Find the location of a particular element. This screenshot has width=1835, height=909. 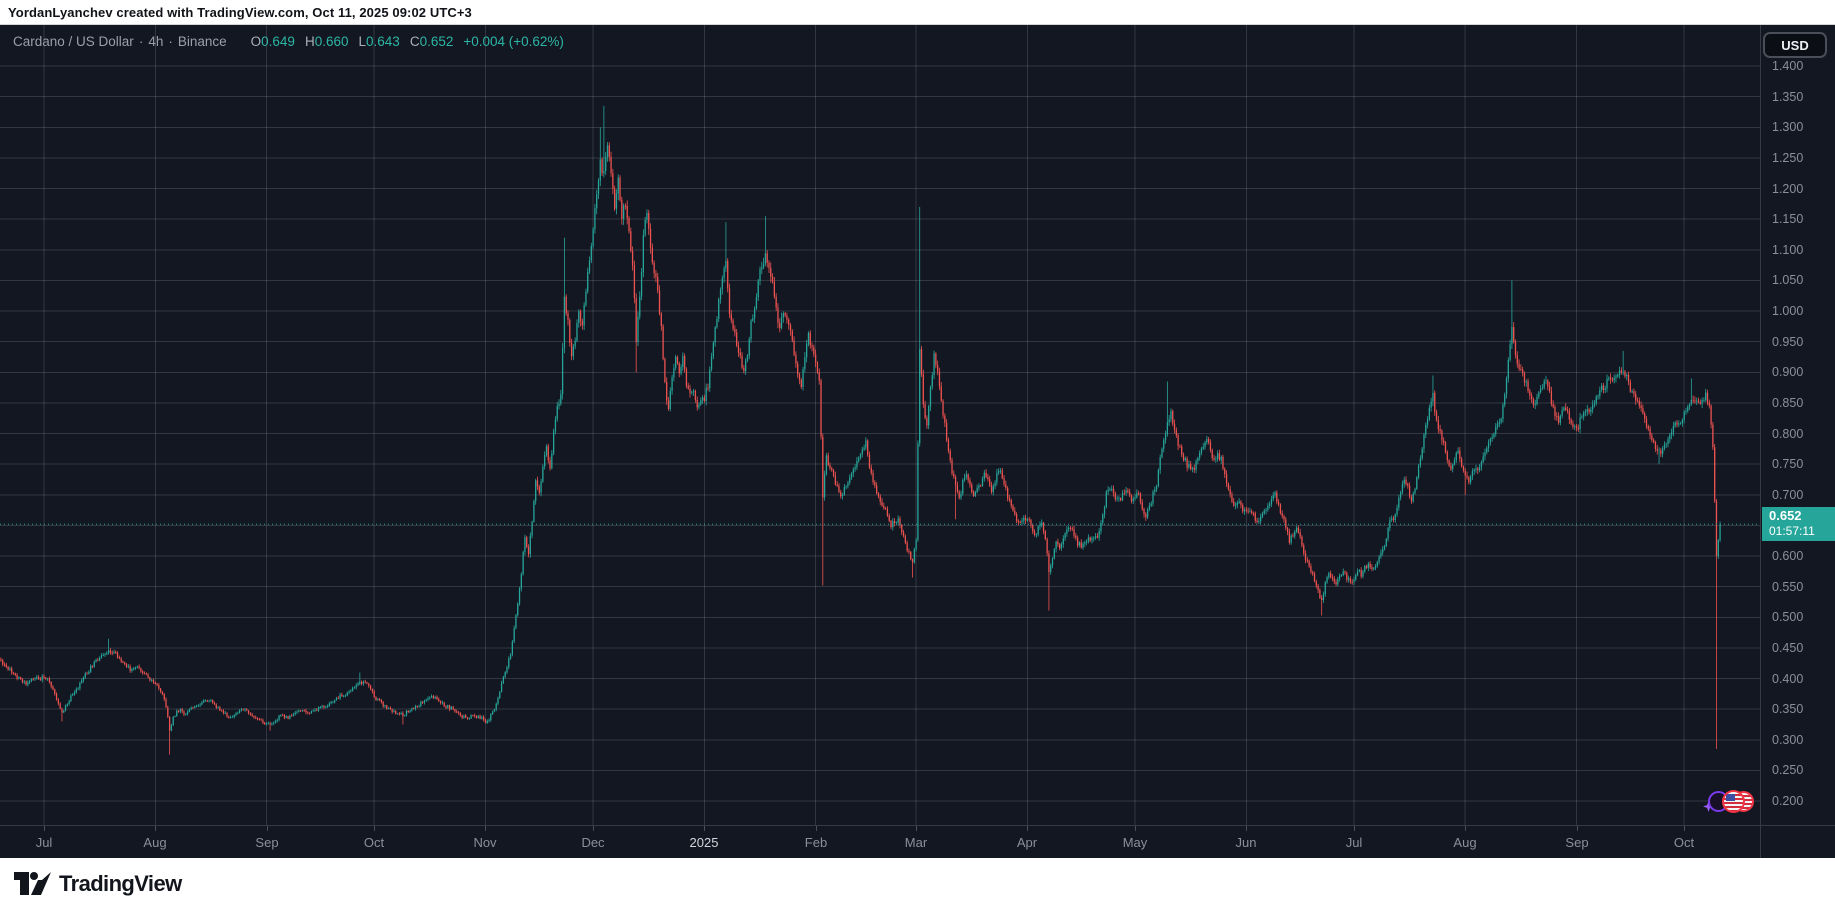

price-tick-label: 1.150 is located at coordinates (1788, 219).